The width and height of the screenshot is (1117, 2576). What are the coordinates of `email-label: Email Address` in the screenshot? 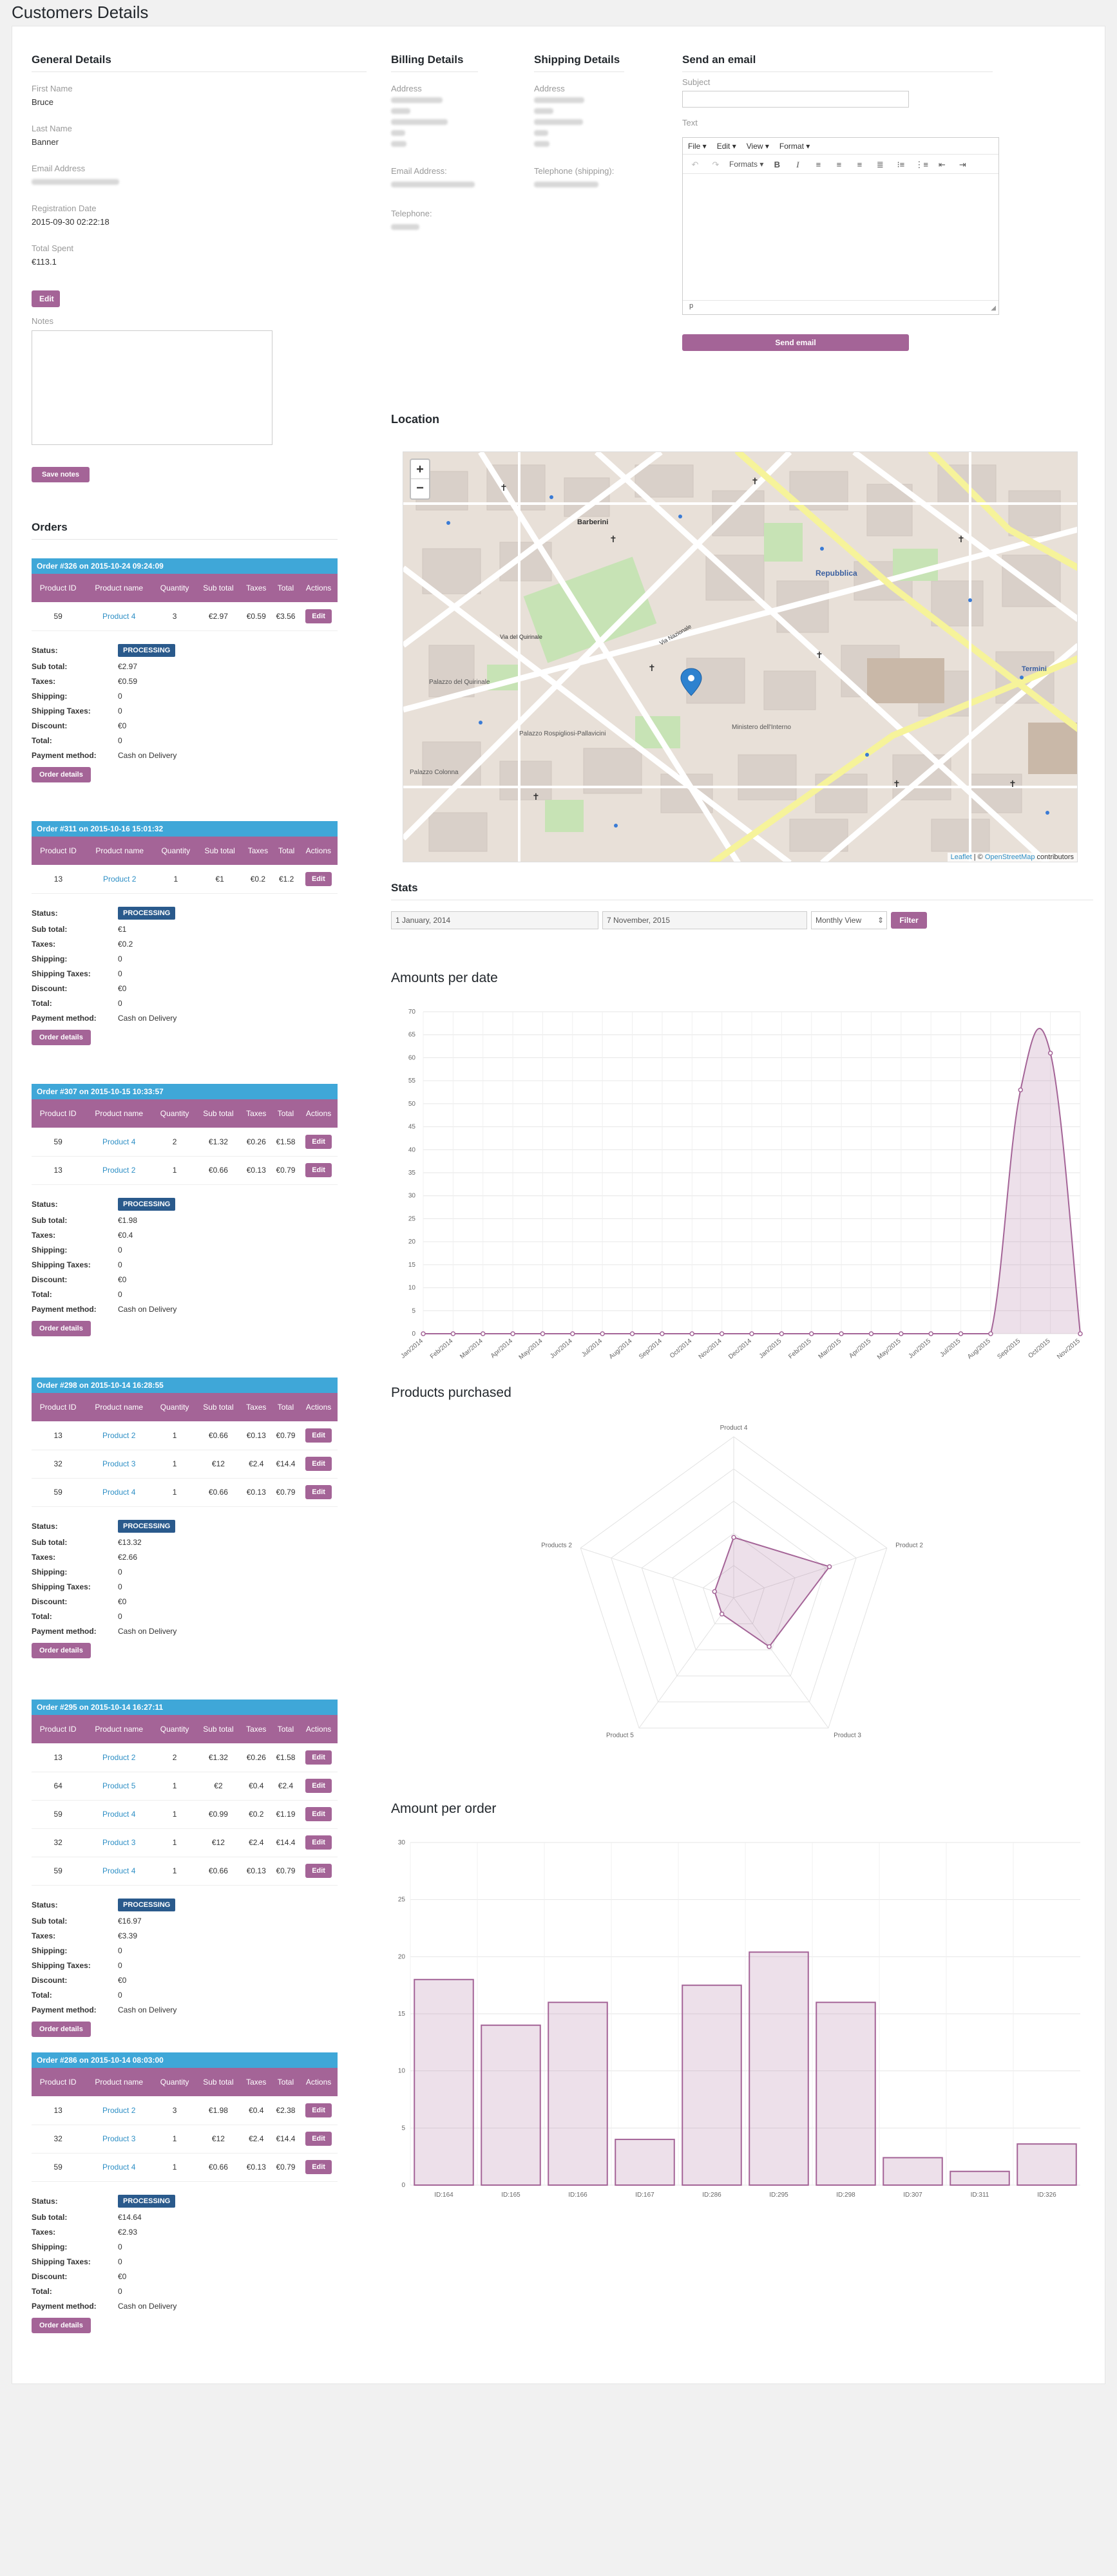 It's located at (59, 168).